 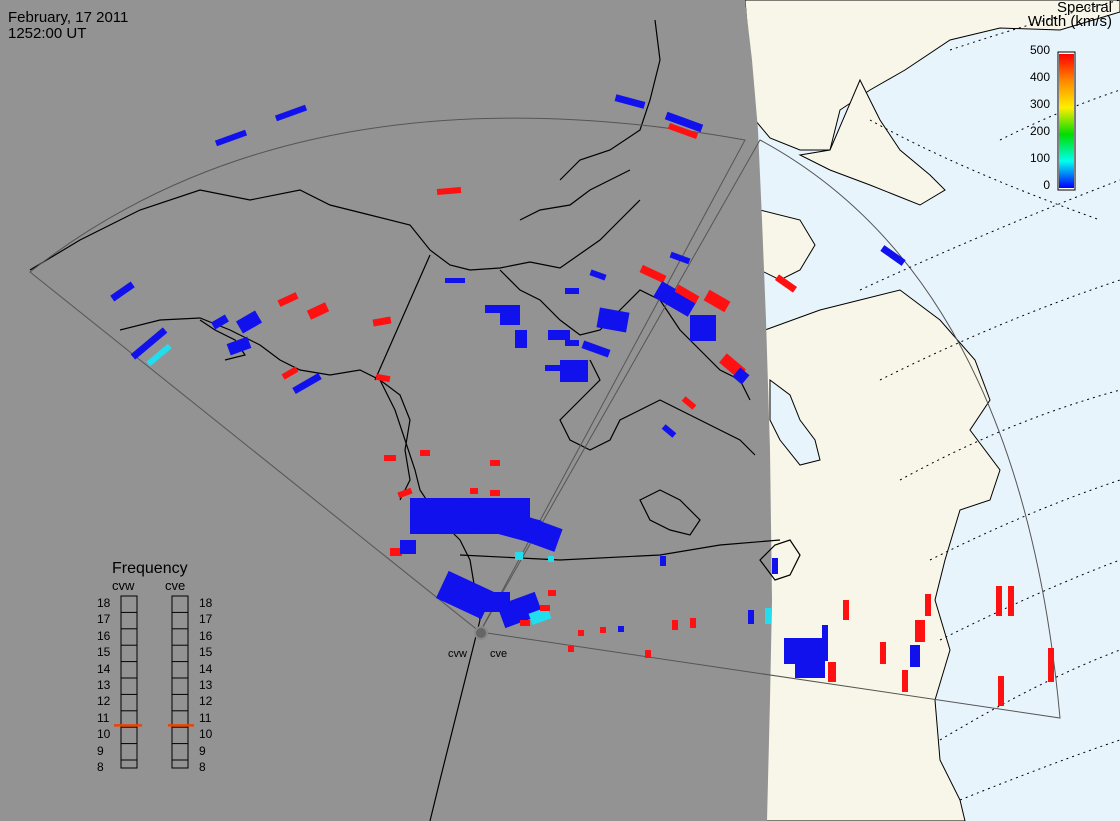 I want to click on colorbar-tick-label: 300, so click(x=1039, y=104).